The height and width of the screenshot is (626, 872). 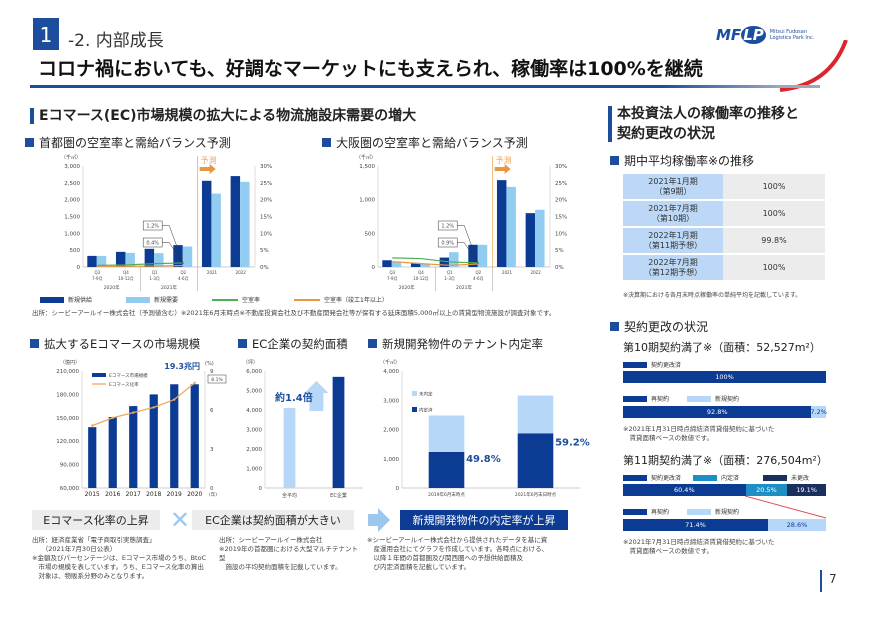 What do you see at coordinates (535, 414) in the screenshot?
I see `bar-not-committed` at bounding box center [535, 414].